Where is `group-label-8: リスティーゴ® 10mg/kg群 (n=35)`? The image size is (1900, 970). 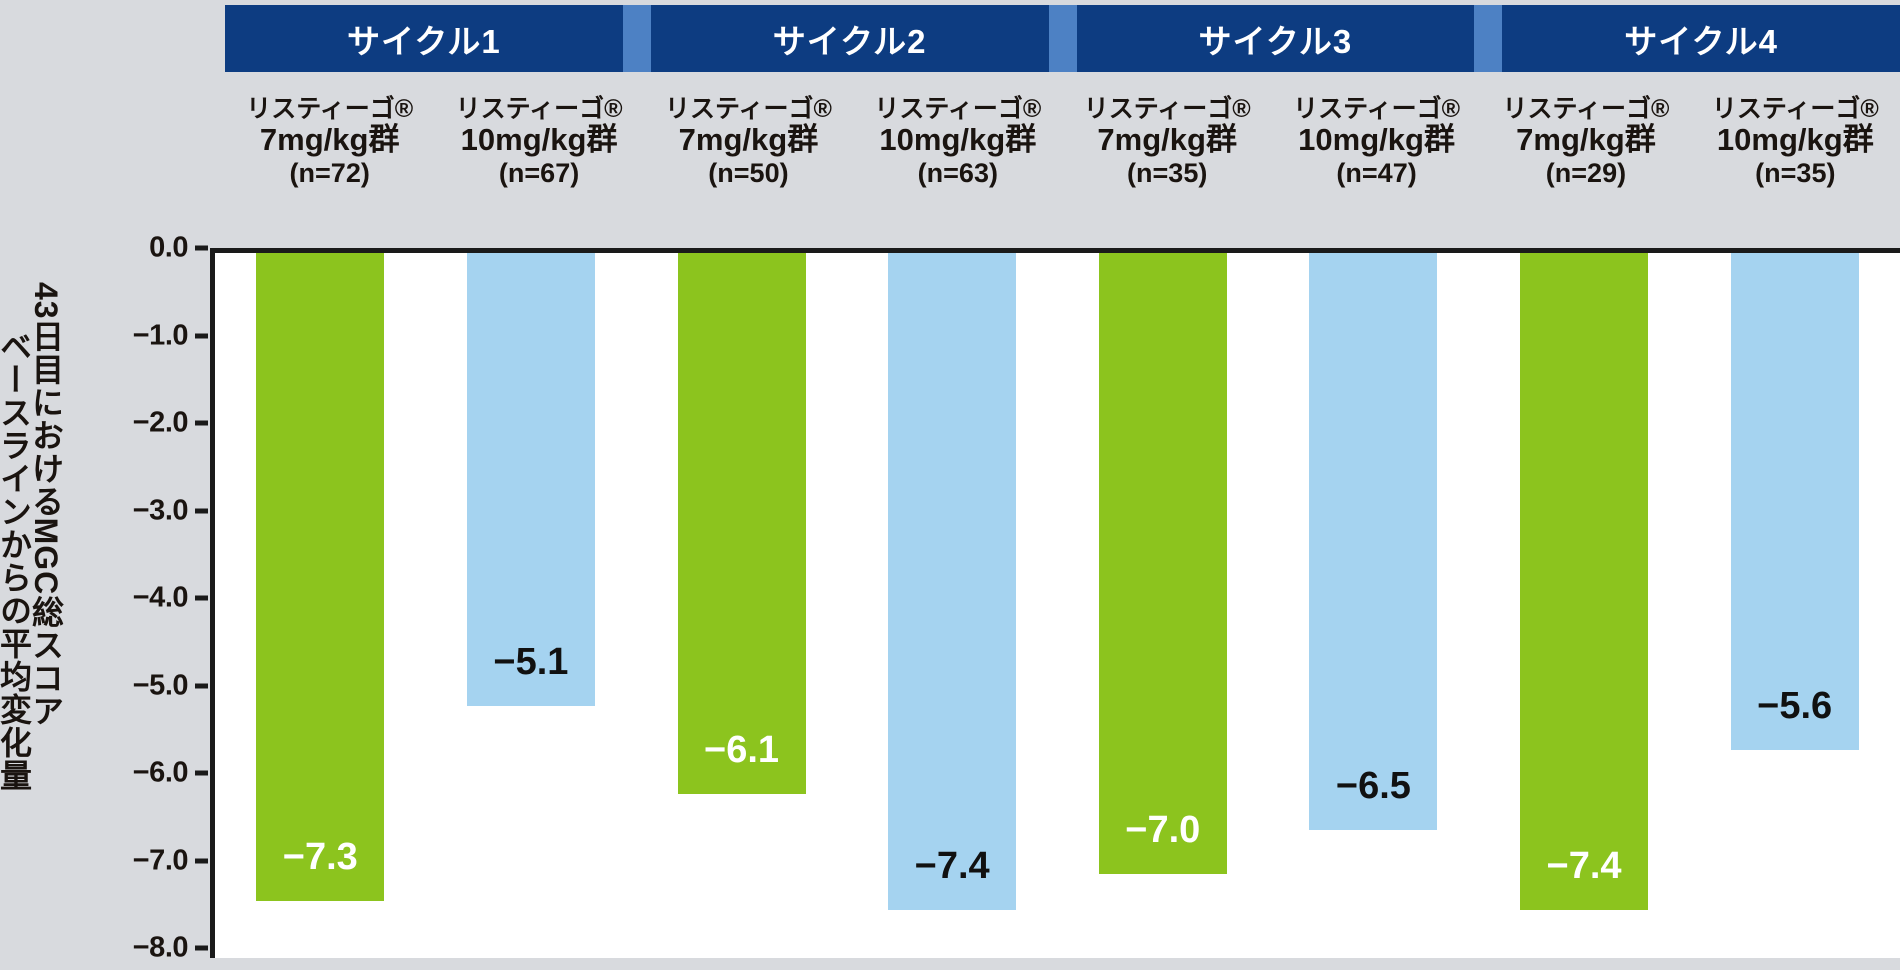 group-label-8: リスティーゴ® 10mg/kg群 (n=35) is located at coordinates (1795, 155).